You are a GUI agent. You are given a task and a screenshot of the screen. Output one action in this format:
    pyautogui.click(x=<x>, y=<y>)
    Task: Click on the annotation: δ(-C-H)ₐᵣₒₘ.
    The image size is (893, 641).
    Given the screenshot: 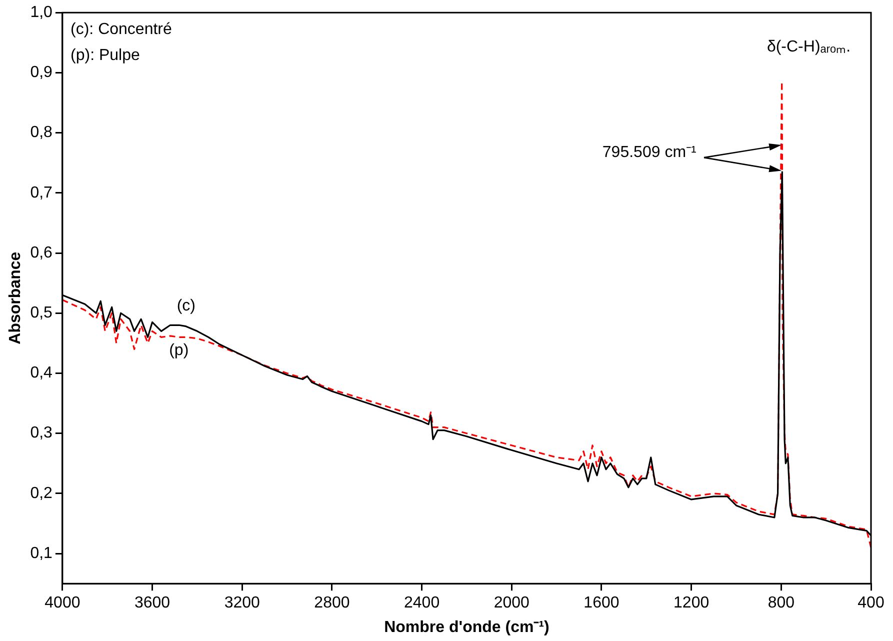 What is the action you would take?
    pyautogui.click(x=808, y=47)
    